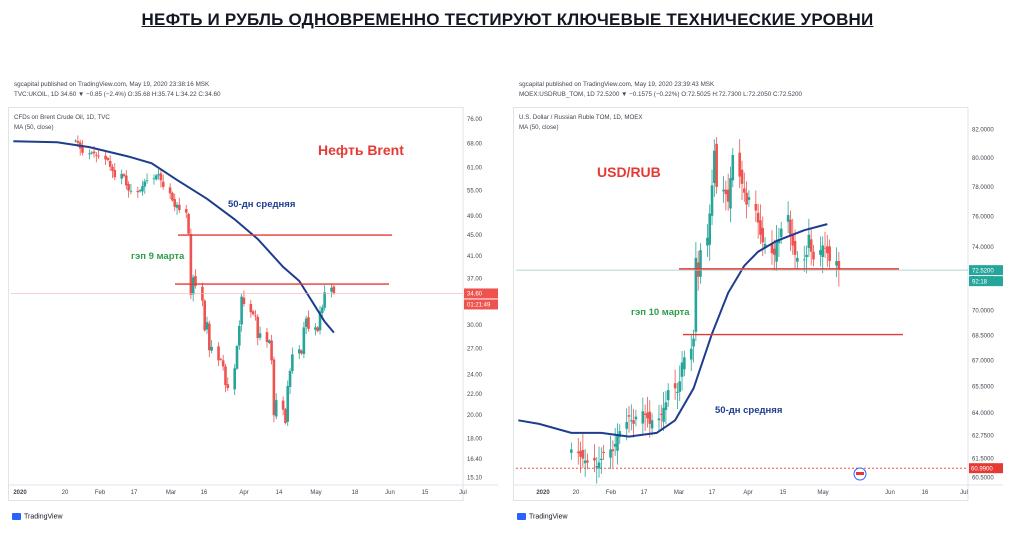  What do you see at coordinates (679, 493) in the screenshot?
I see `x-tick-label: Mar` at bounding box center [679, 493].